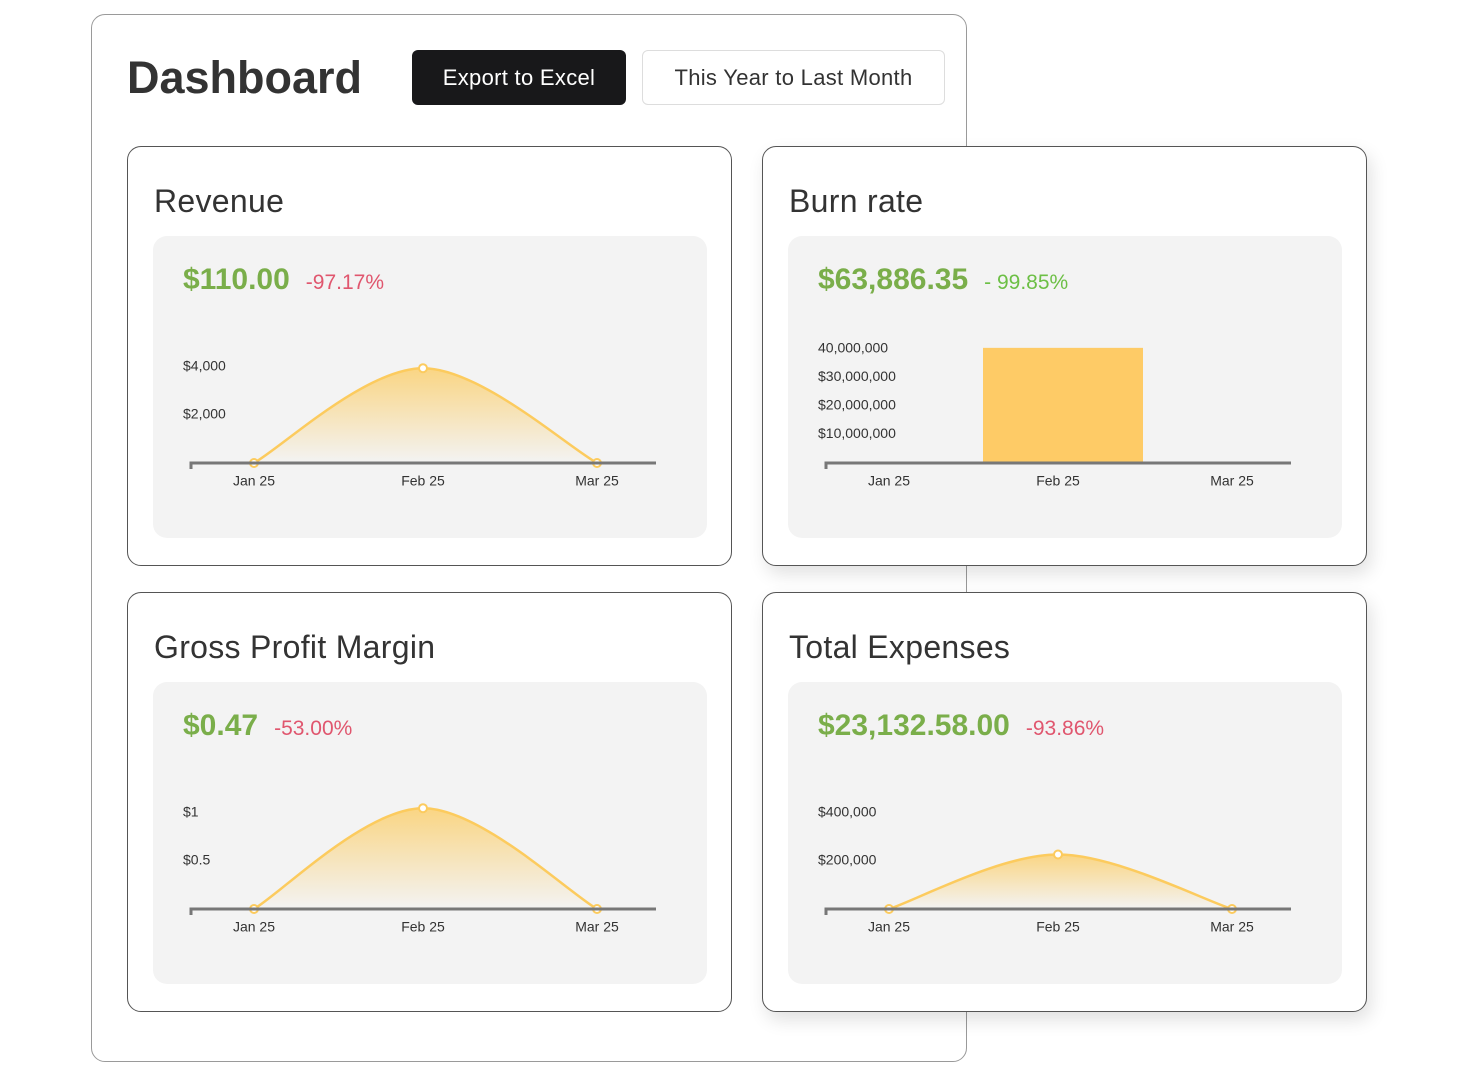 The image size is (1458, 1076). What do you see at coordinates (856, 201) in the screenshot?
I see `card-title: Burn rate` at bounding box center [856, 201].